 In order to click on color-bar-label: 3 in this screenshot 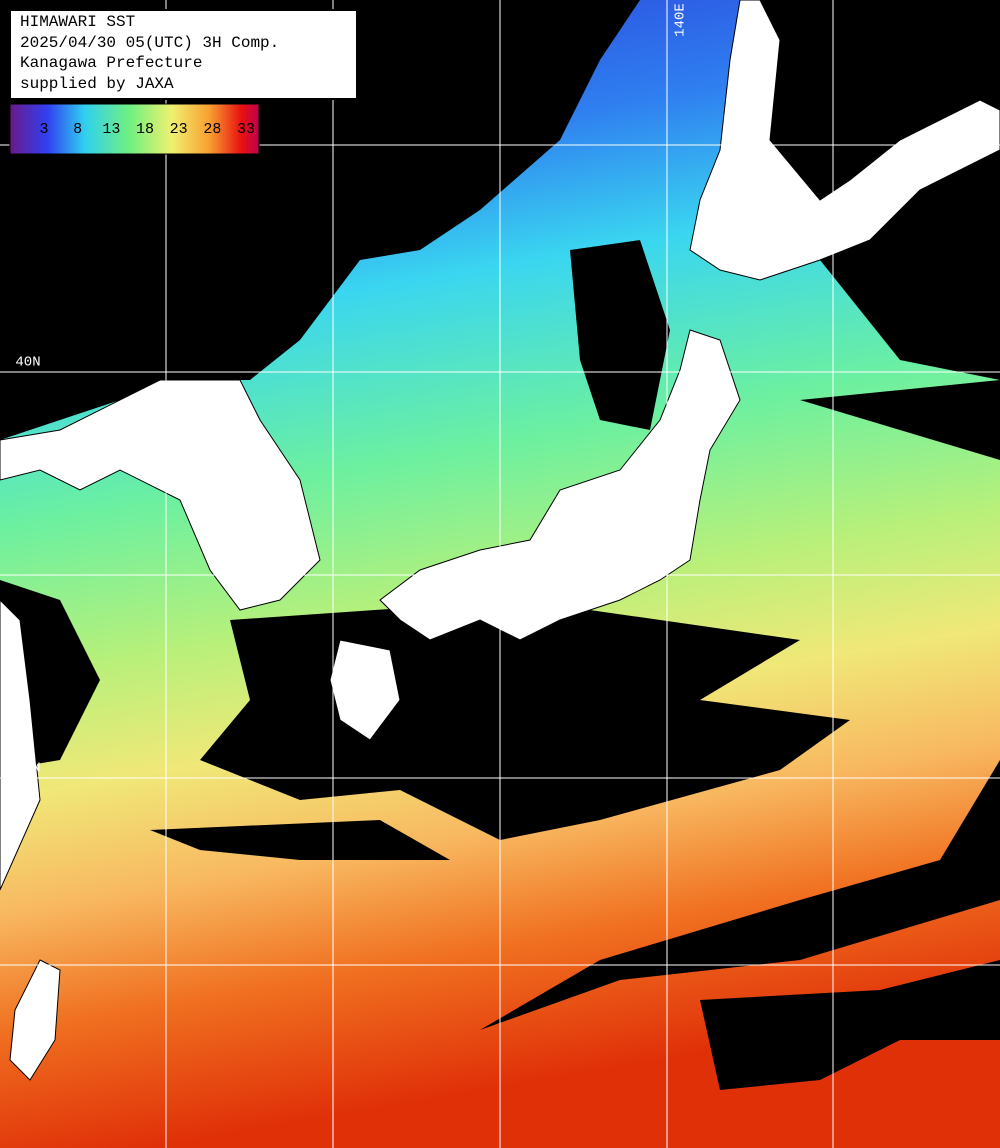, I will do `click(43, 129)`.